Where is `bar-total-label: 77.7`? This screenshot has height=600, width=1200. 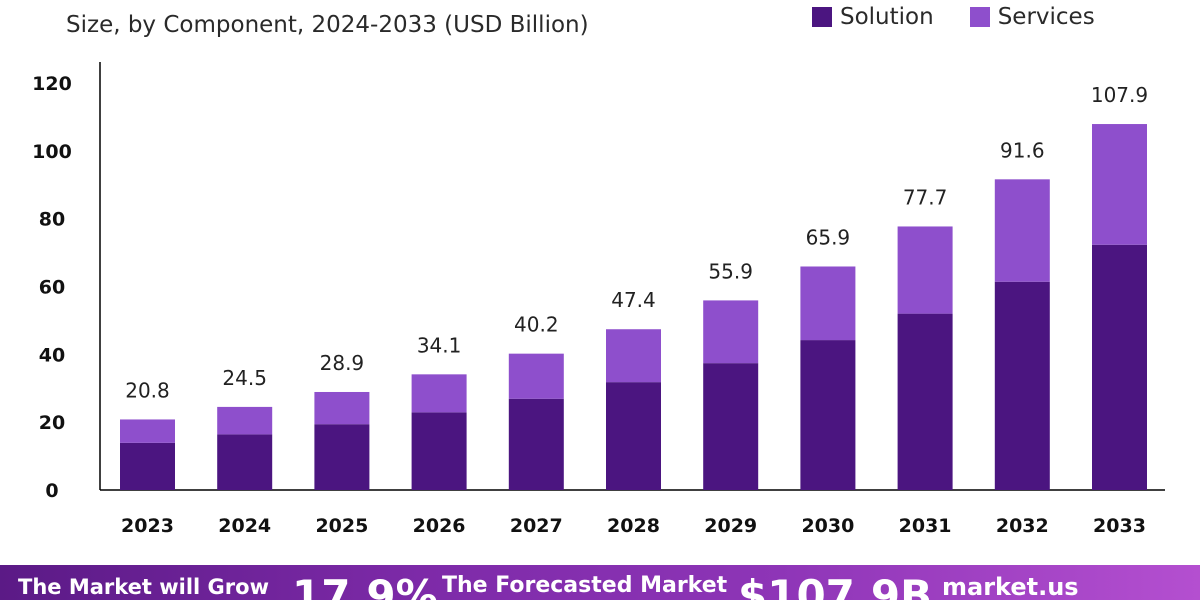 bar-total-label: 77.7 is located at coordinates (925, 197).